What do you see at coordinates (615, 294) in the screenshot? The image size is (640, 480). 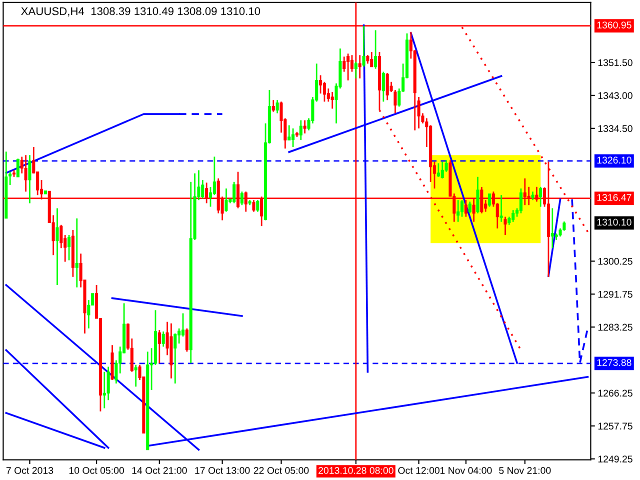 I see `y-tick-label: 1291.75` at bounding box center [615, 294].